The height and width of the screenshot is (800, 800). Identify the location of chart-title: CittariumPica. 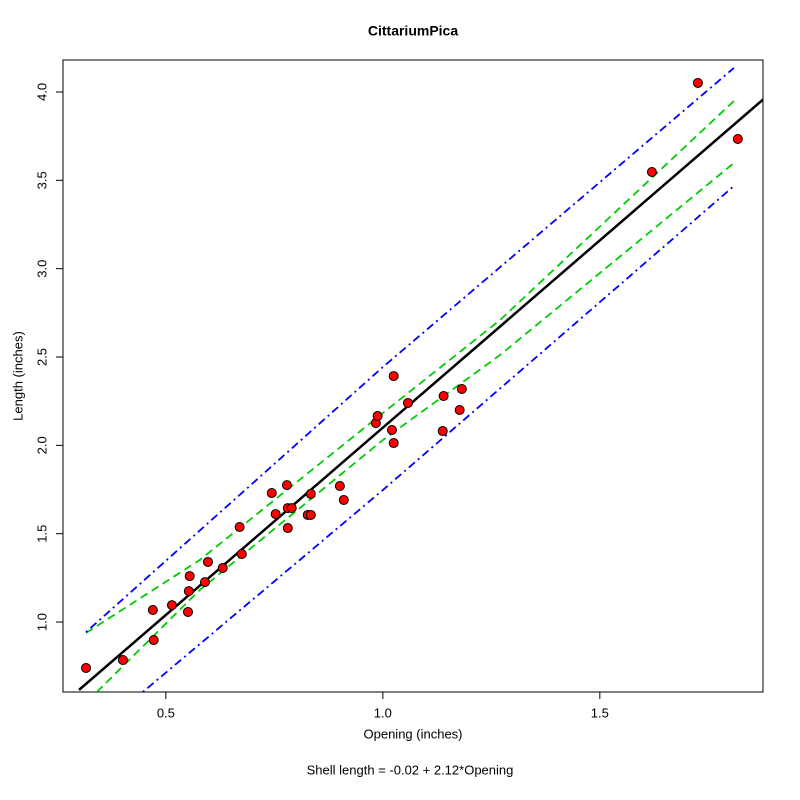
(413, 31).